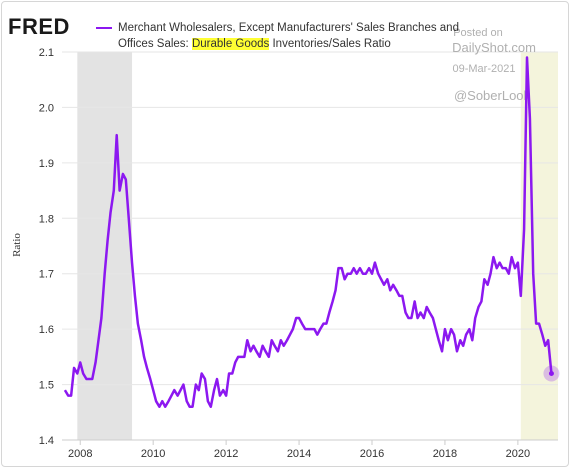 This screenshot has width=572, height=470. Describe the element at coordinates (46, 441) in the screenshot. I see `y-tick-label: 1.4` at that location.